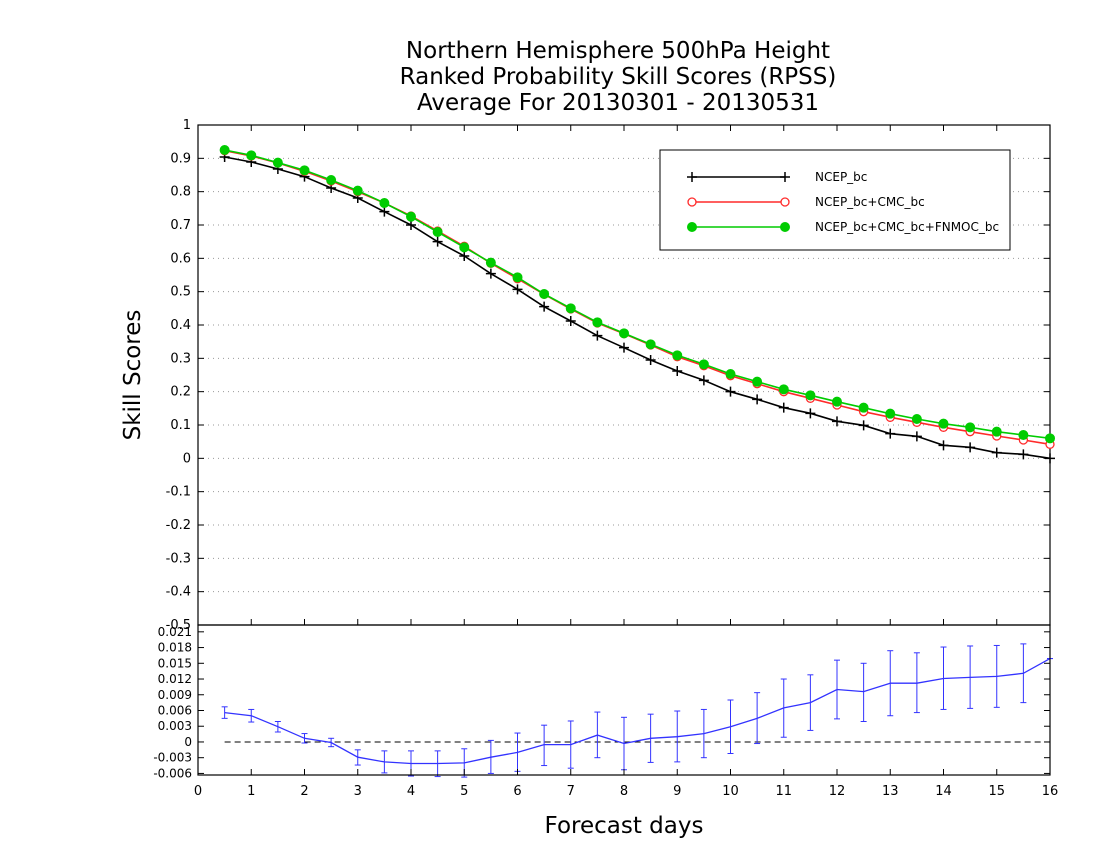 This screenshot has height=850, width=1100. I want to click on x-tick-label: 2, so click(304, 791).